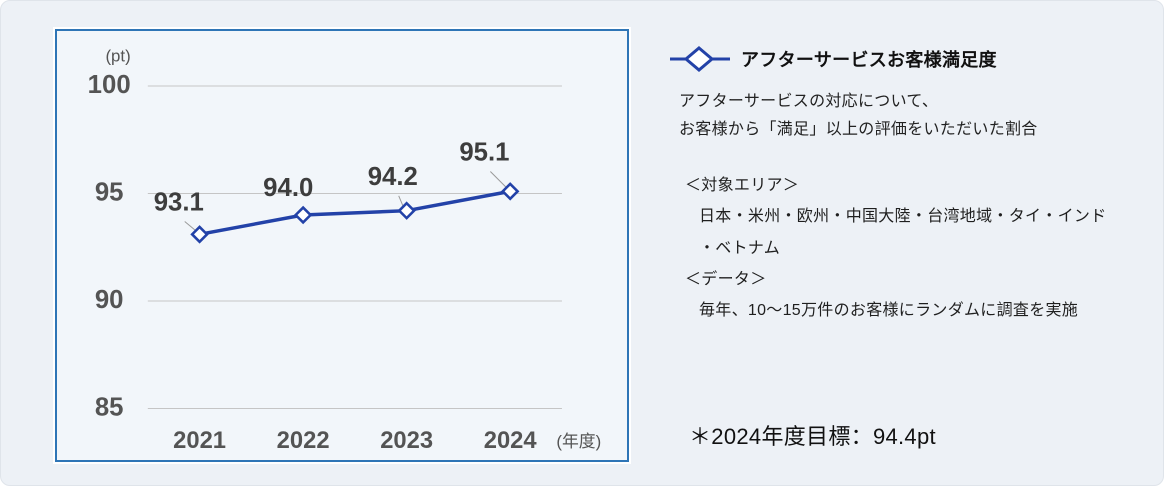 The width and height of the screenshot is (1164, 486). Describe the element at coordinates (578, 441) in the screenshot. I see `x-axis-unit-label: (年度)` at that location.